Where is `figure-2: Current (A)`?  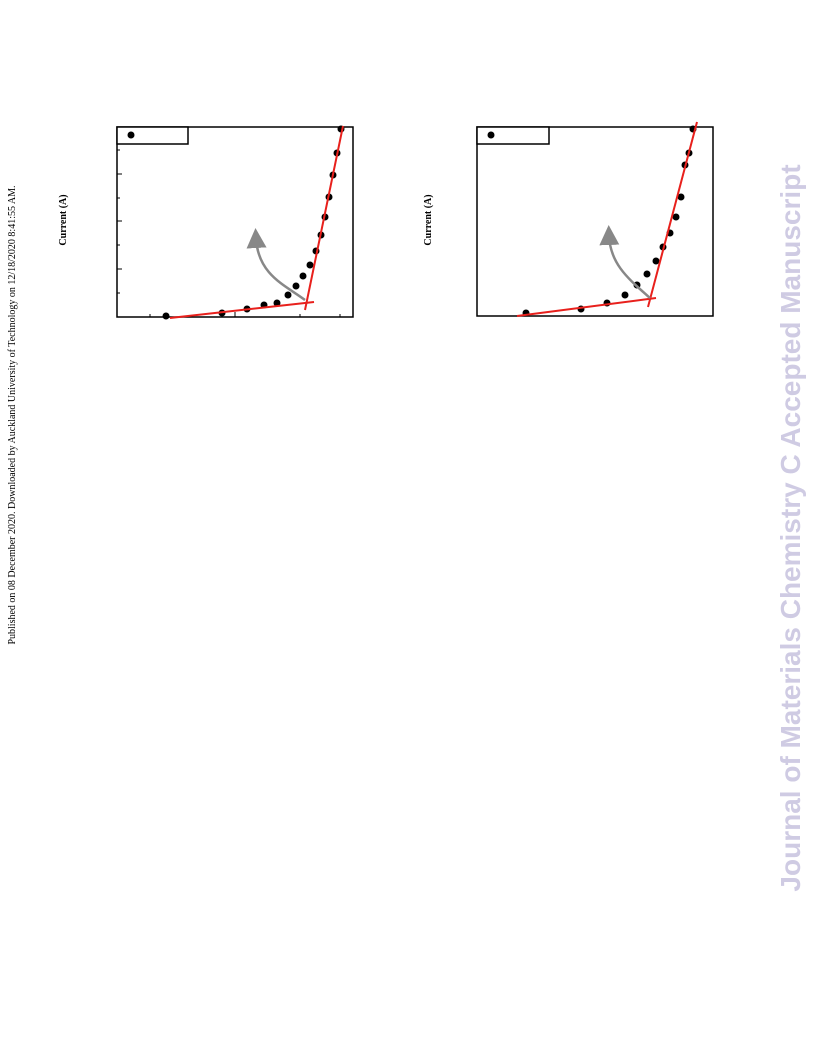
figure-2: Current (A) is located at coordinates (568, 219).